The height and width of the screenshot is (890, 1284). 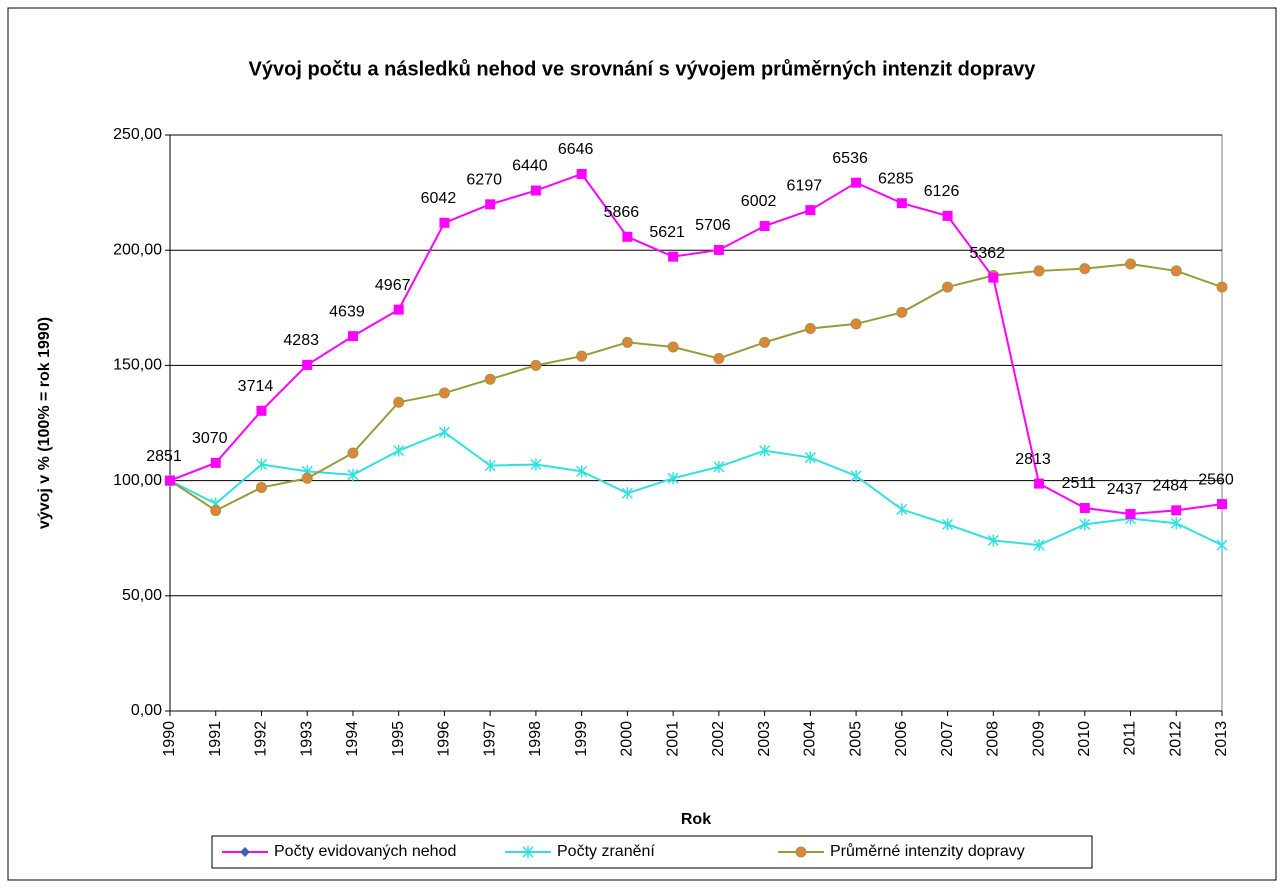 I want to click on legend-label: Průměrné intenzity dopravy, so click(x=927, y=851).